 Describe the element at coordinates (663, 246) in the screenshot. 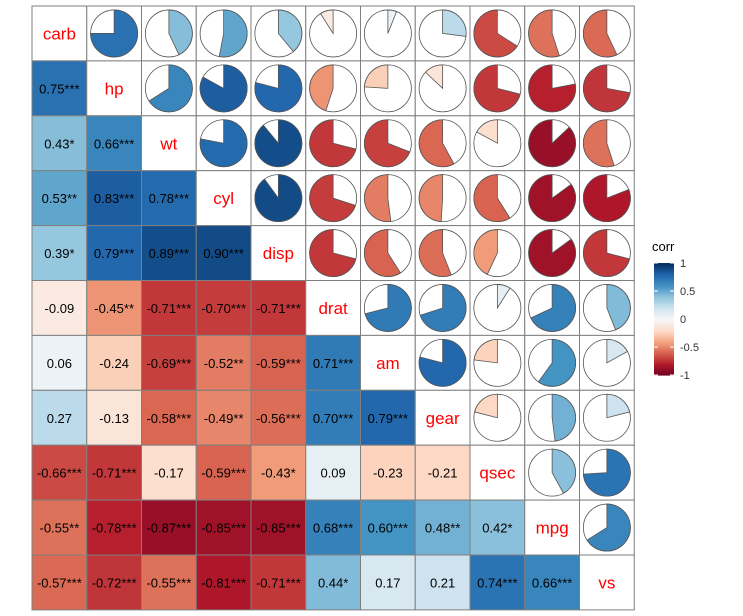

I see `legend-title: corr` at that location.